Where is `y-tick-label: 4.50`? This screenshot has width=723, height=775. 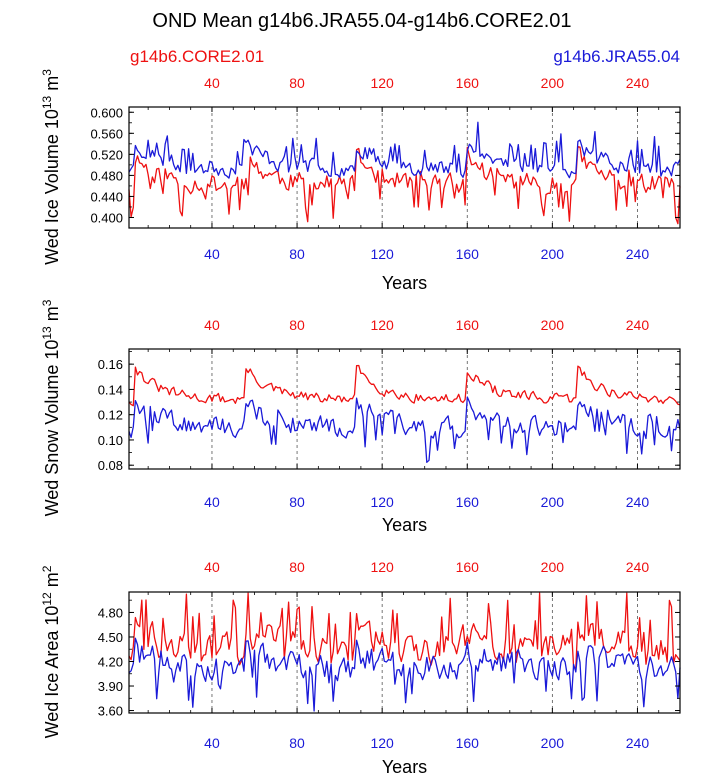 y-tick-label: 4.50 is located at coordinates (110, 637).